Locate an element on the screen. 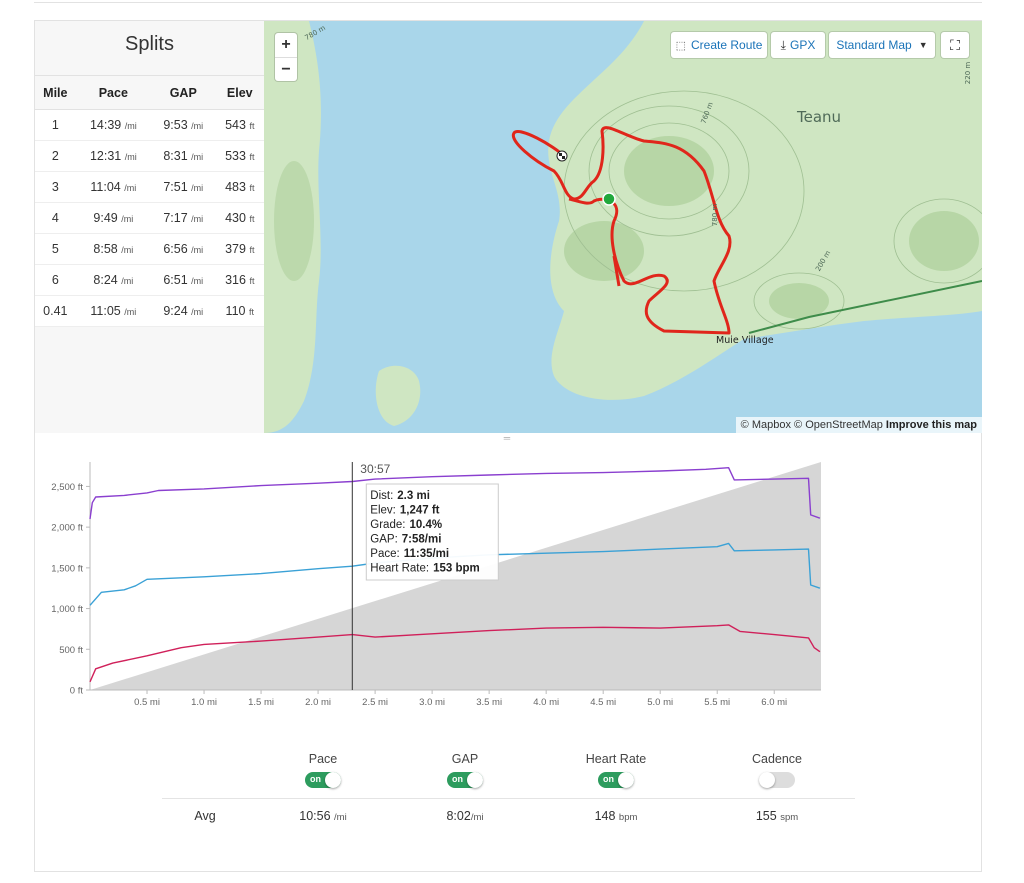  split-row: 0.41 11:05 /mi 9:24 /mi 110 ft is located at coordinates (149, 311).